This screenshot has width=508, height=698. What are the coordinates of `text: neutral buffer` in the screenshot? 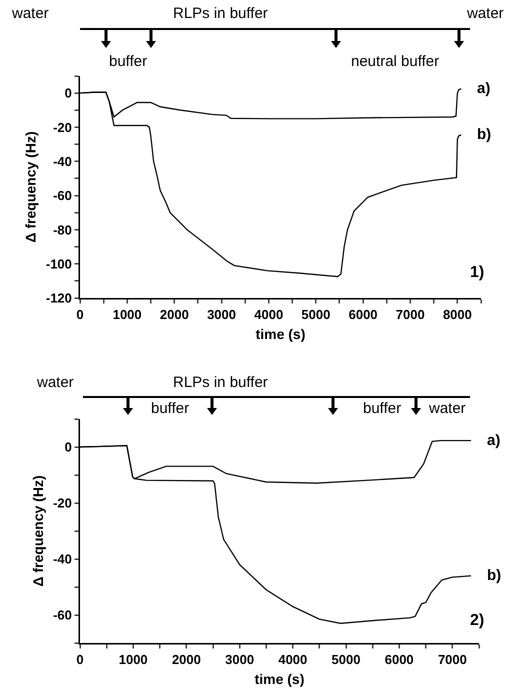 It's located at (395, 61).